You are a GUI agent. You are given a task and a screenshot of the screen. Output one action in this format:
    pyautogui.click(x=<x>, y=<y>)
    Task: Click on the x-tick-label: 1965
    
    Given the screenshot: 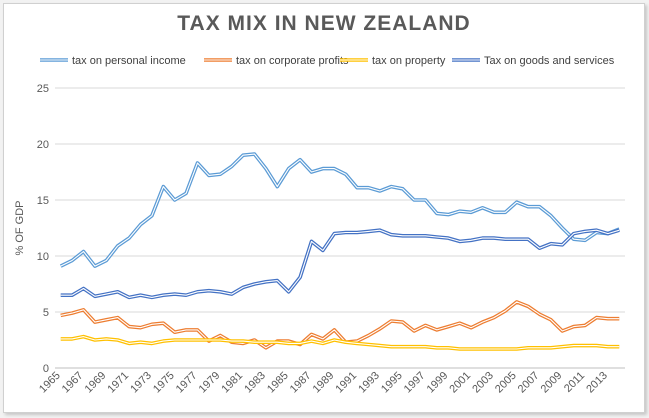 What is the action you would take?
    pyautogui.click(x=50, y=383)
    